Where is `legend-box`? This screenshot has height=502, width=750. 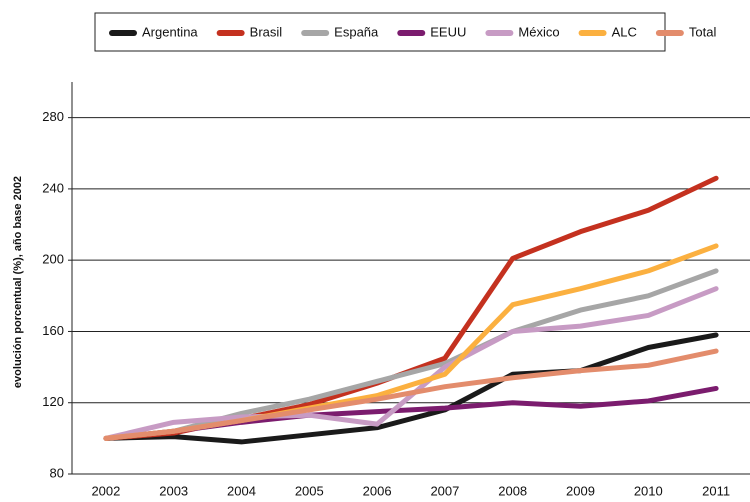
legend-box is located at coordinates (380, 32).